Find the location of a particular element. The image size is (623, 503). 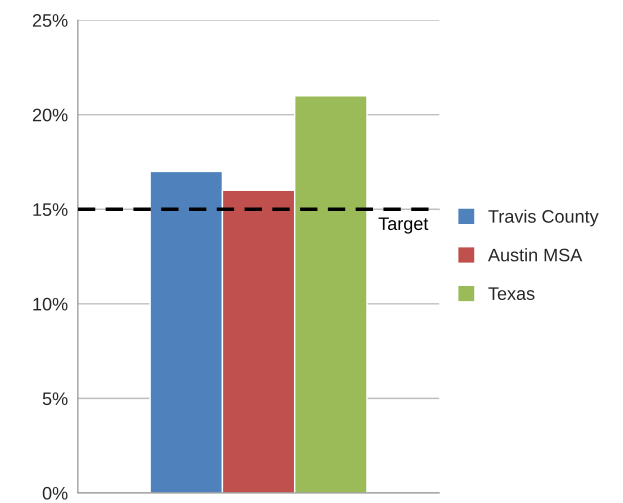

legend-label: Texas is located at coordinates (511, 293).